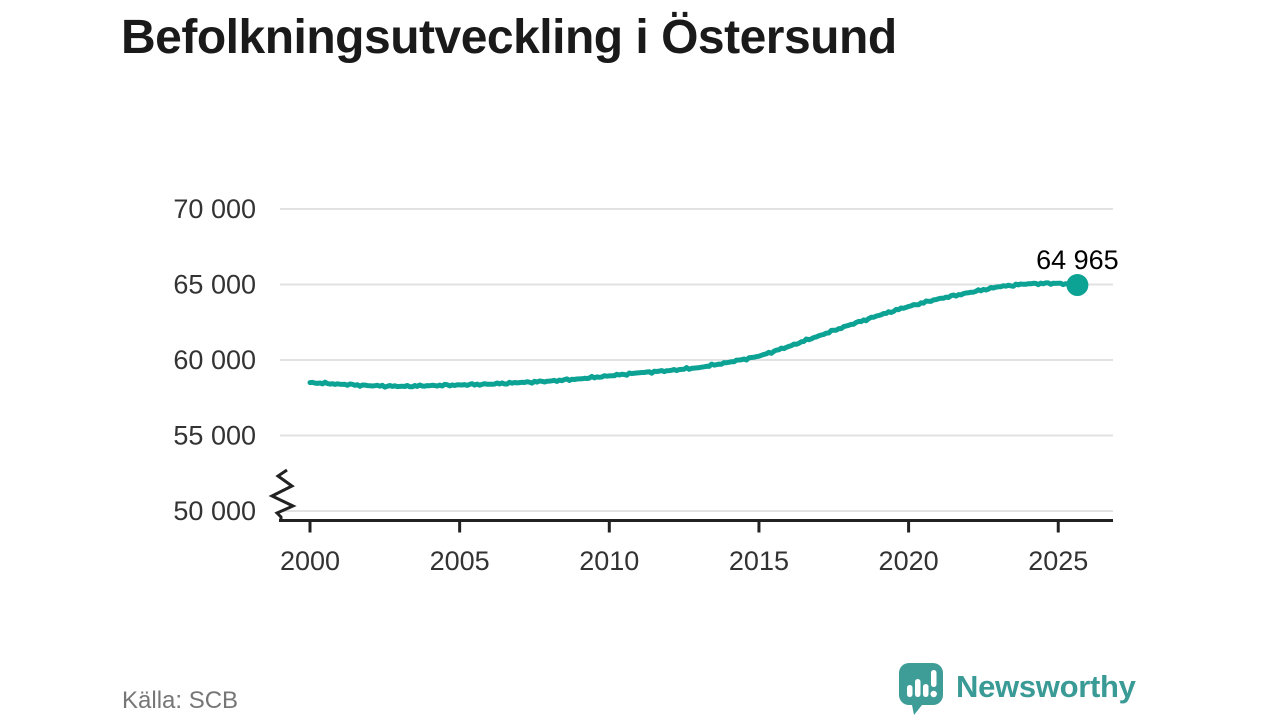 The height and width of the screenshot is (720, 1280). What do you see at coordinates (509, 37) in the screenshot?
I see `chart-title: Befolkningsutveckling i Östersund` at bounding box center [509, 37].